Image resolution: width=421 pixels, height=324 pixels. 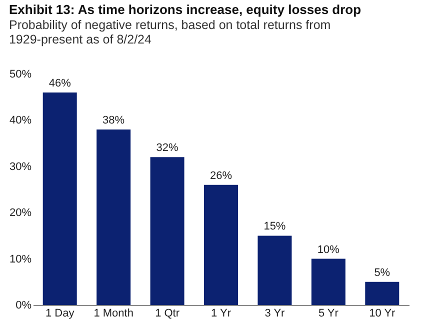 I want to click on x-tick-label: 1 Month, so click(x=114, y=314).